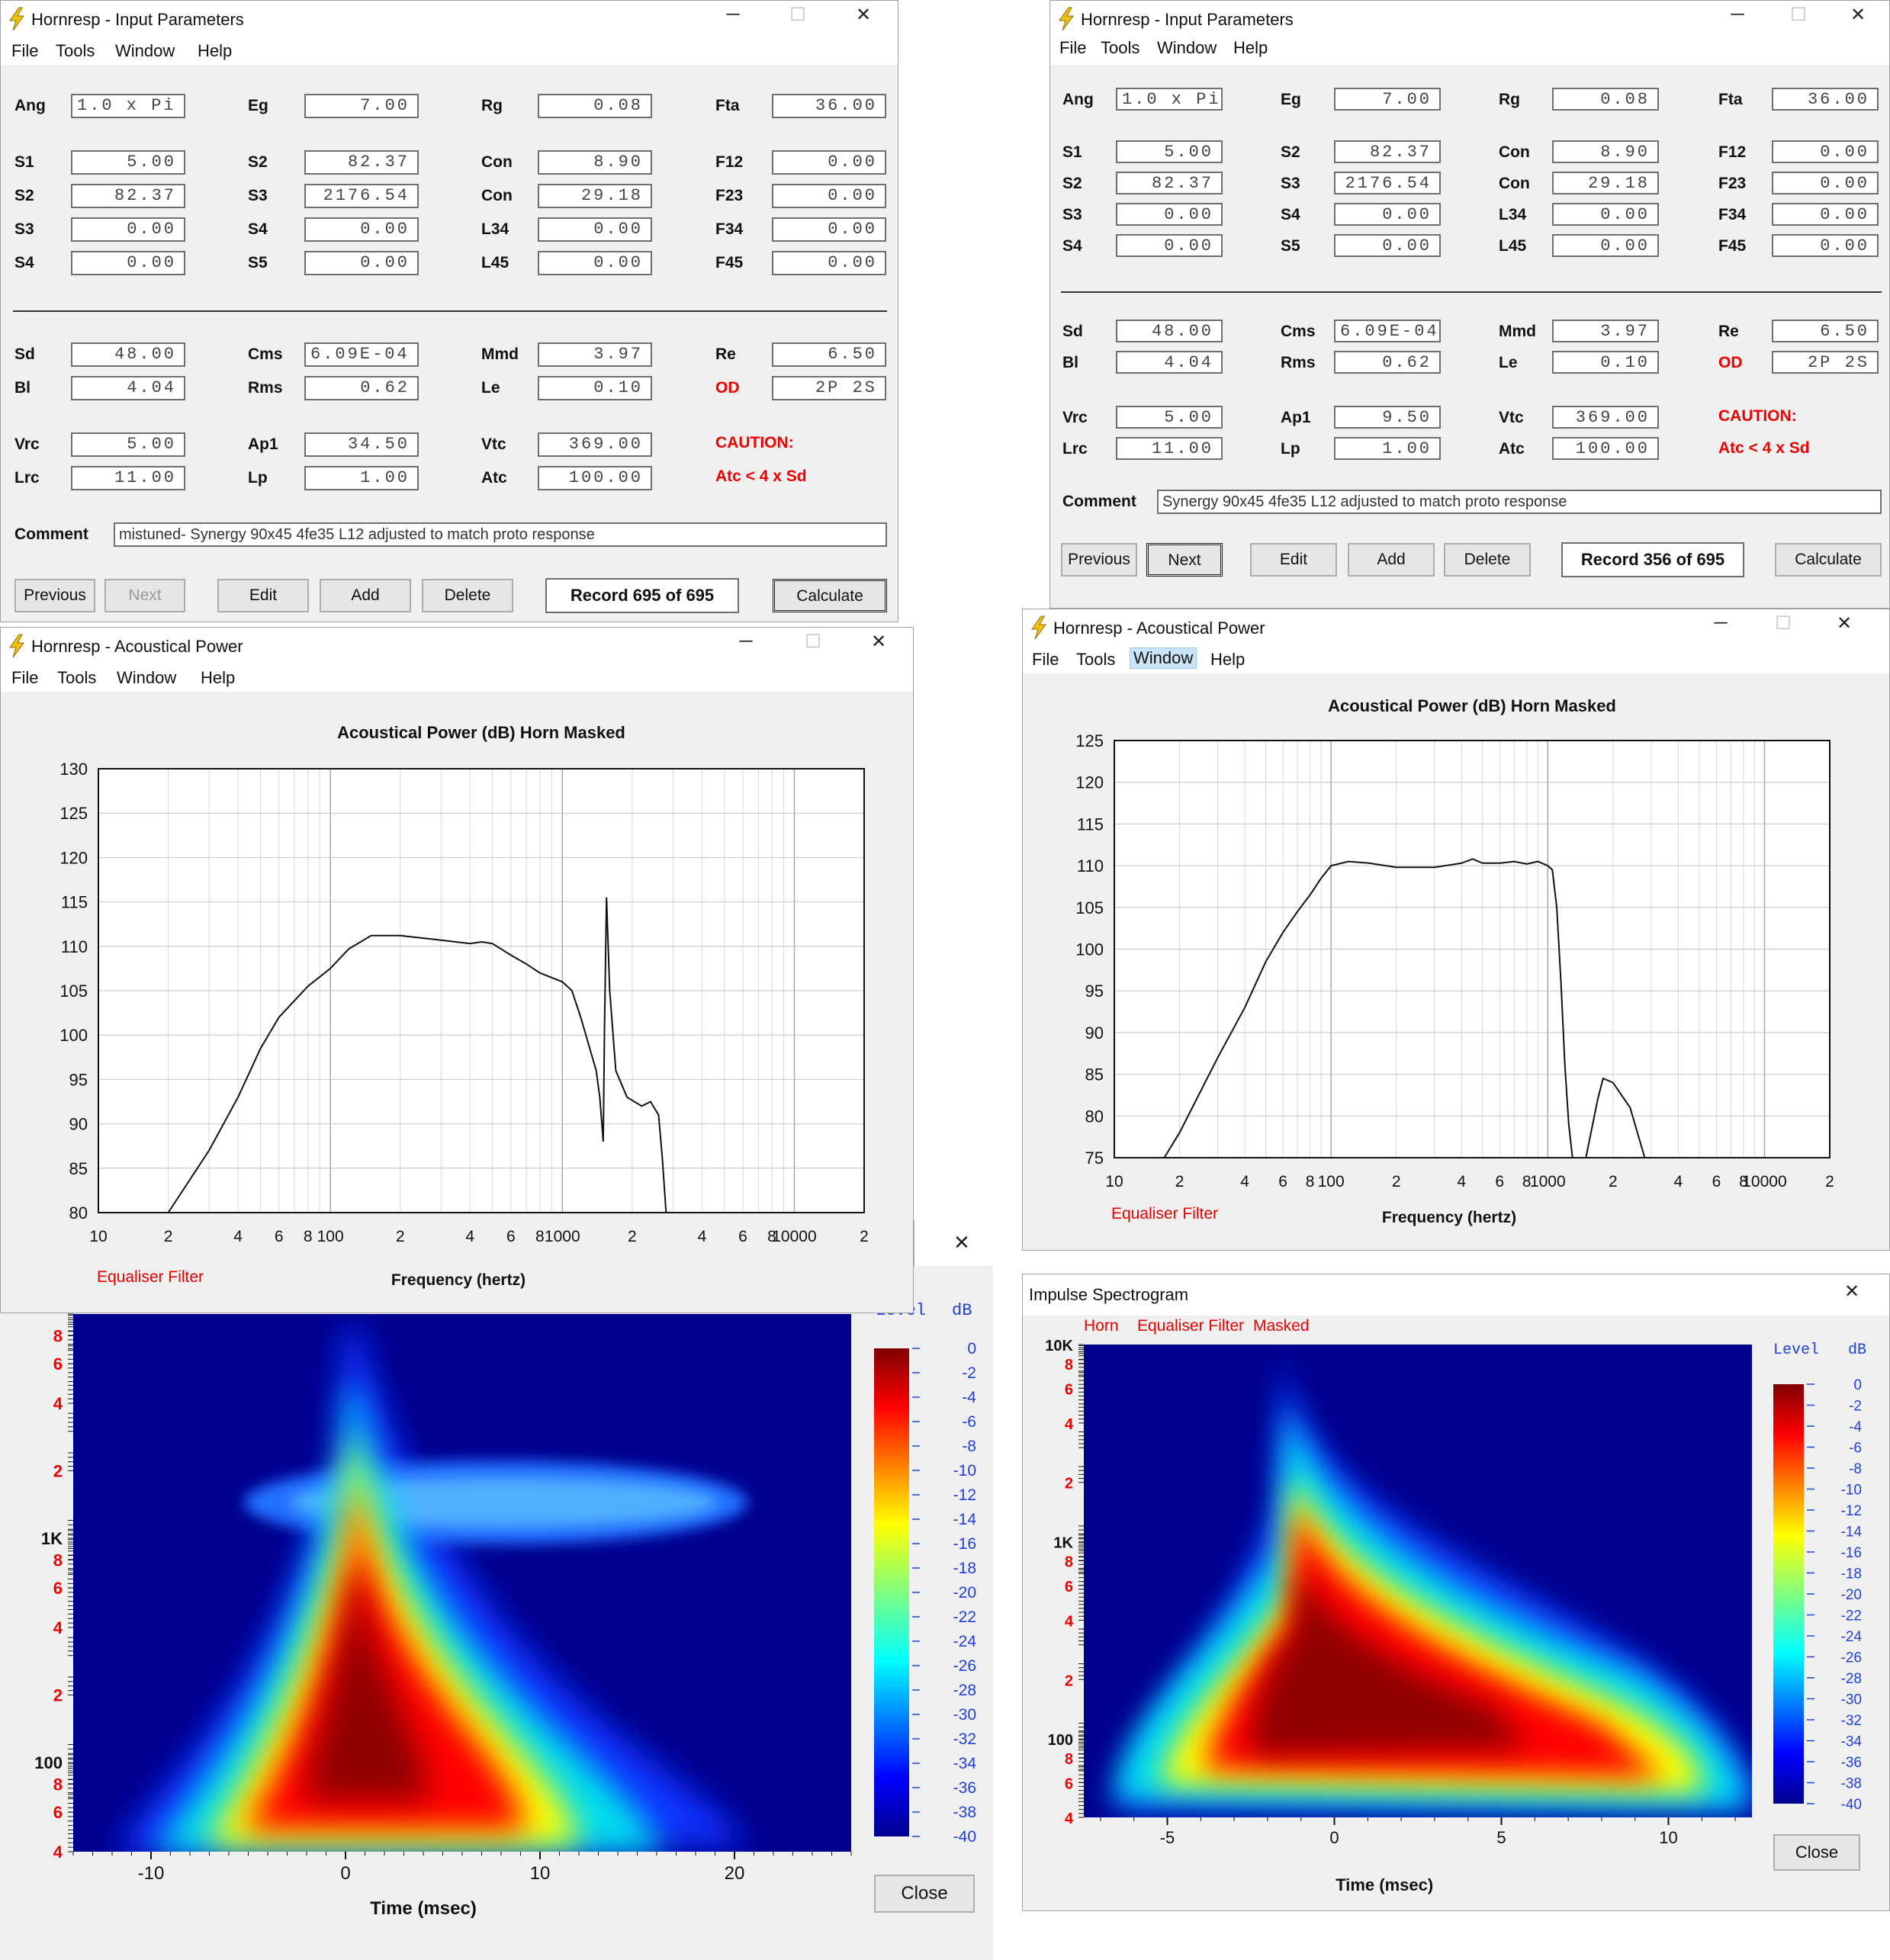 Image resolution: width=1890 pixels, height=1960 pixels. Describe the element at coordinates (1387, 417) in the screenshot. I see `param-field-ap1: 9.50` at that location.